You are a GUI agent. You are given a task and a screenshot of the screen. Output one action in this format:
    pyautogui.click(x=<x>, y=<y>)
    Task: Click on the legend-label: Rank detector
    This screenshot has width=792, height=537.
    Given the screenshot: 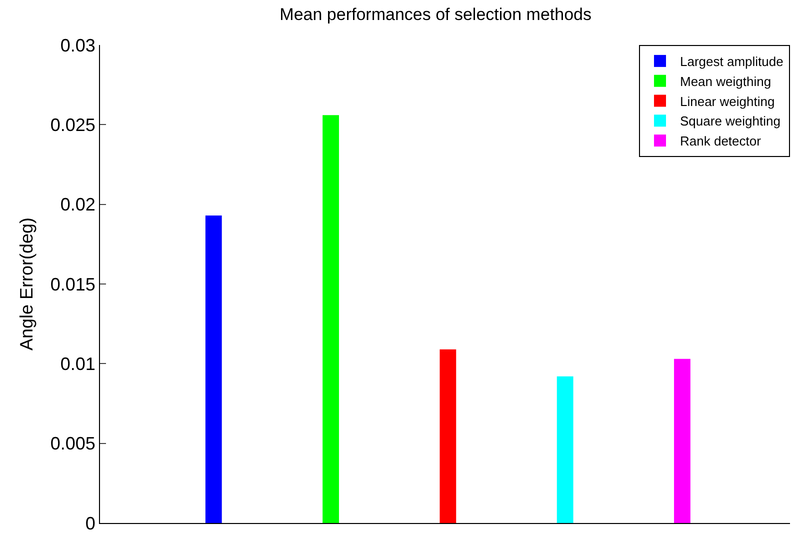 What is the action you would take?
    pyautogui.click(x=721, y=141)
    